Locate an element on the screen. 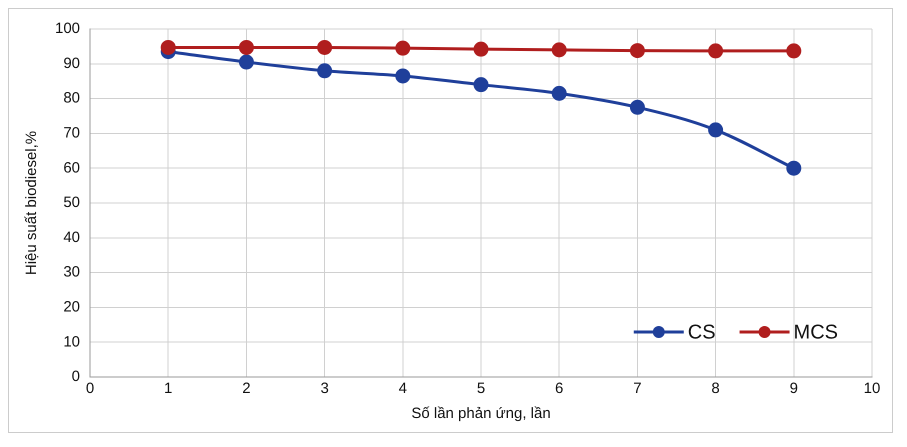 This screenshot has width=907, height=447. y-tick-label: 100 is located at coordinates (67, 29).